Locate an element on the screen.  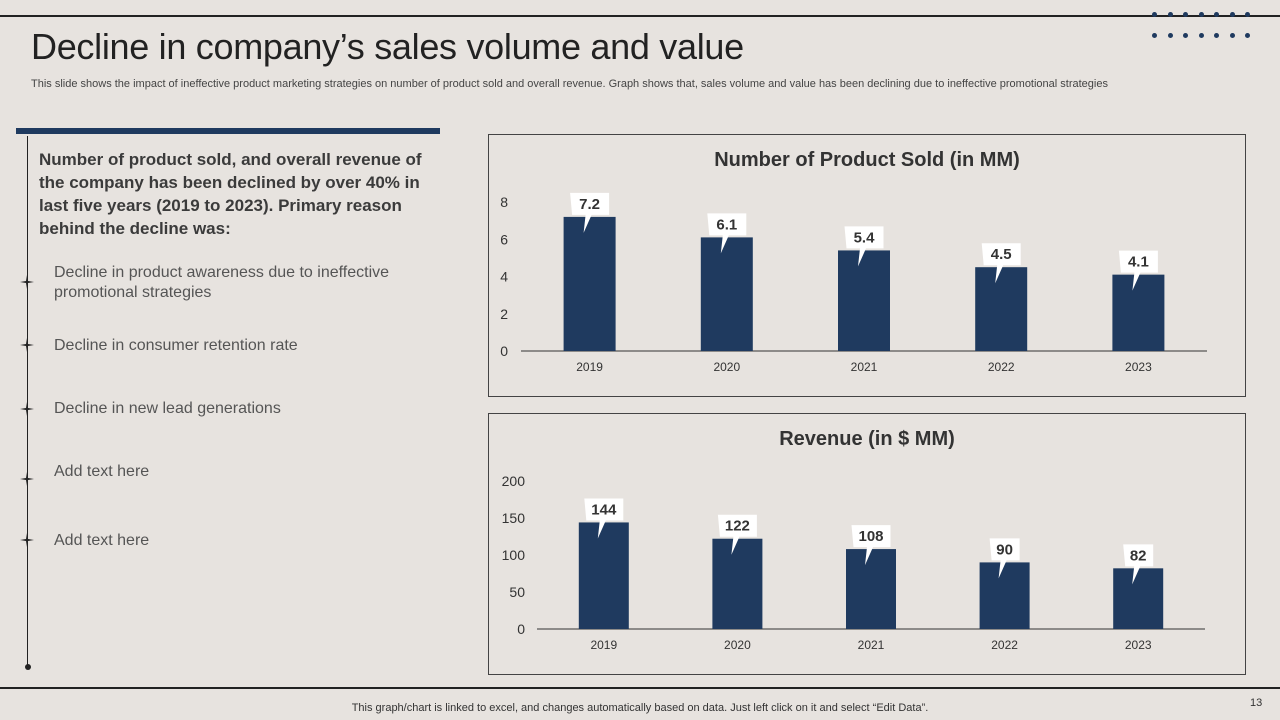
bullet-item-5: Add text here is located at coordinates (102, 540).